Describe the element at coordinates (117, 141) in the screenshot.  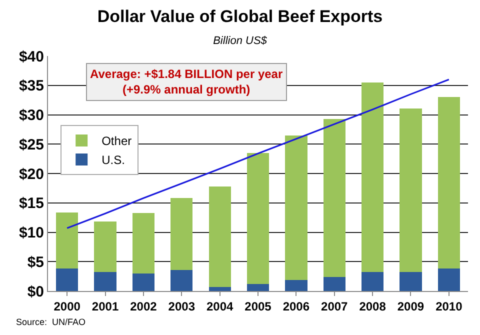
I see `legend-label: Other` at that location.